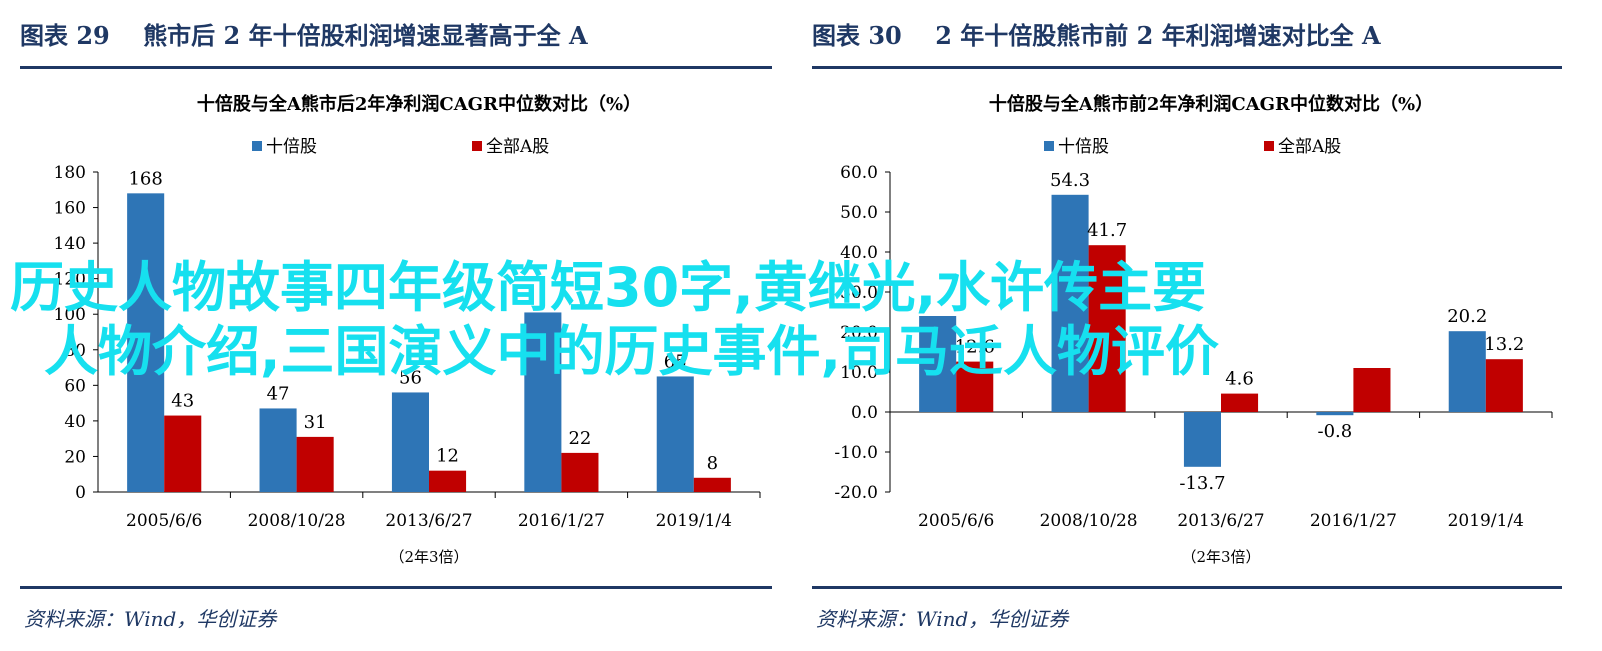 Image resolution: width=1602 pixels, height=651 pixels. I want to click on y-tick-label: 40, so click(75, 422).